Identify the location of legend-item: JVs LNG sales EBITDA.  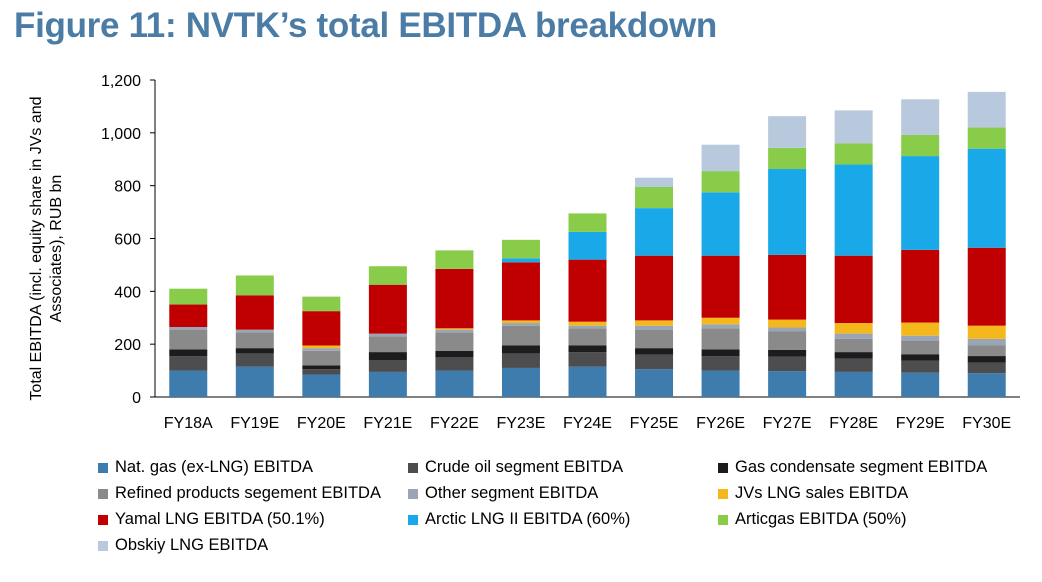
(813, 493).